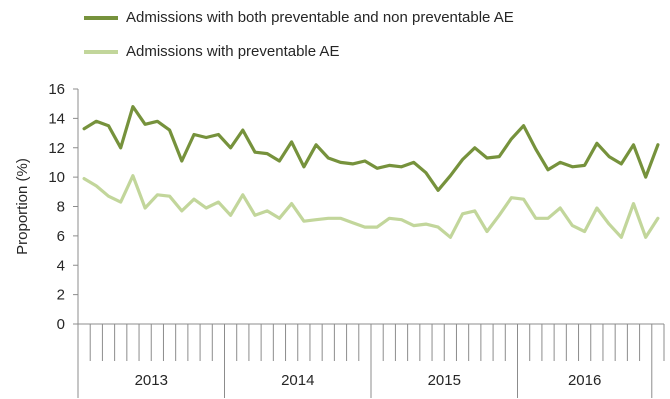 The height and width of the screenshot is (399, 670). I want to click on y-tick-label: 14, so click(56, 118).